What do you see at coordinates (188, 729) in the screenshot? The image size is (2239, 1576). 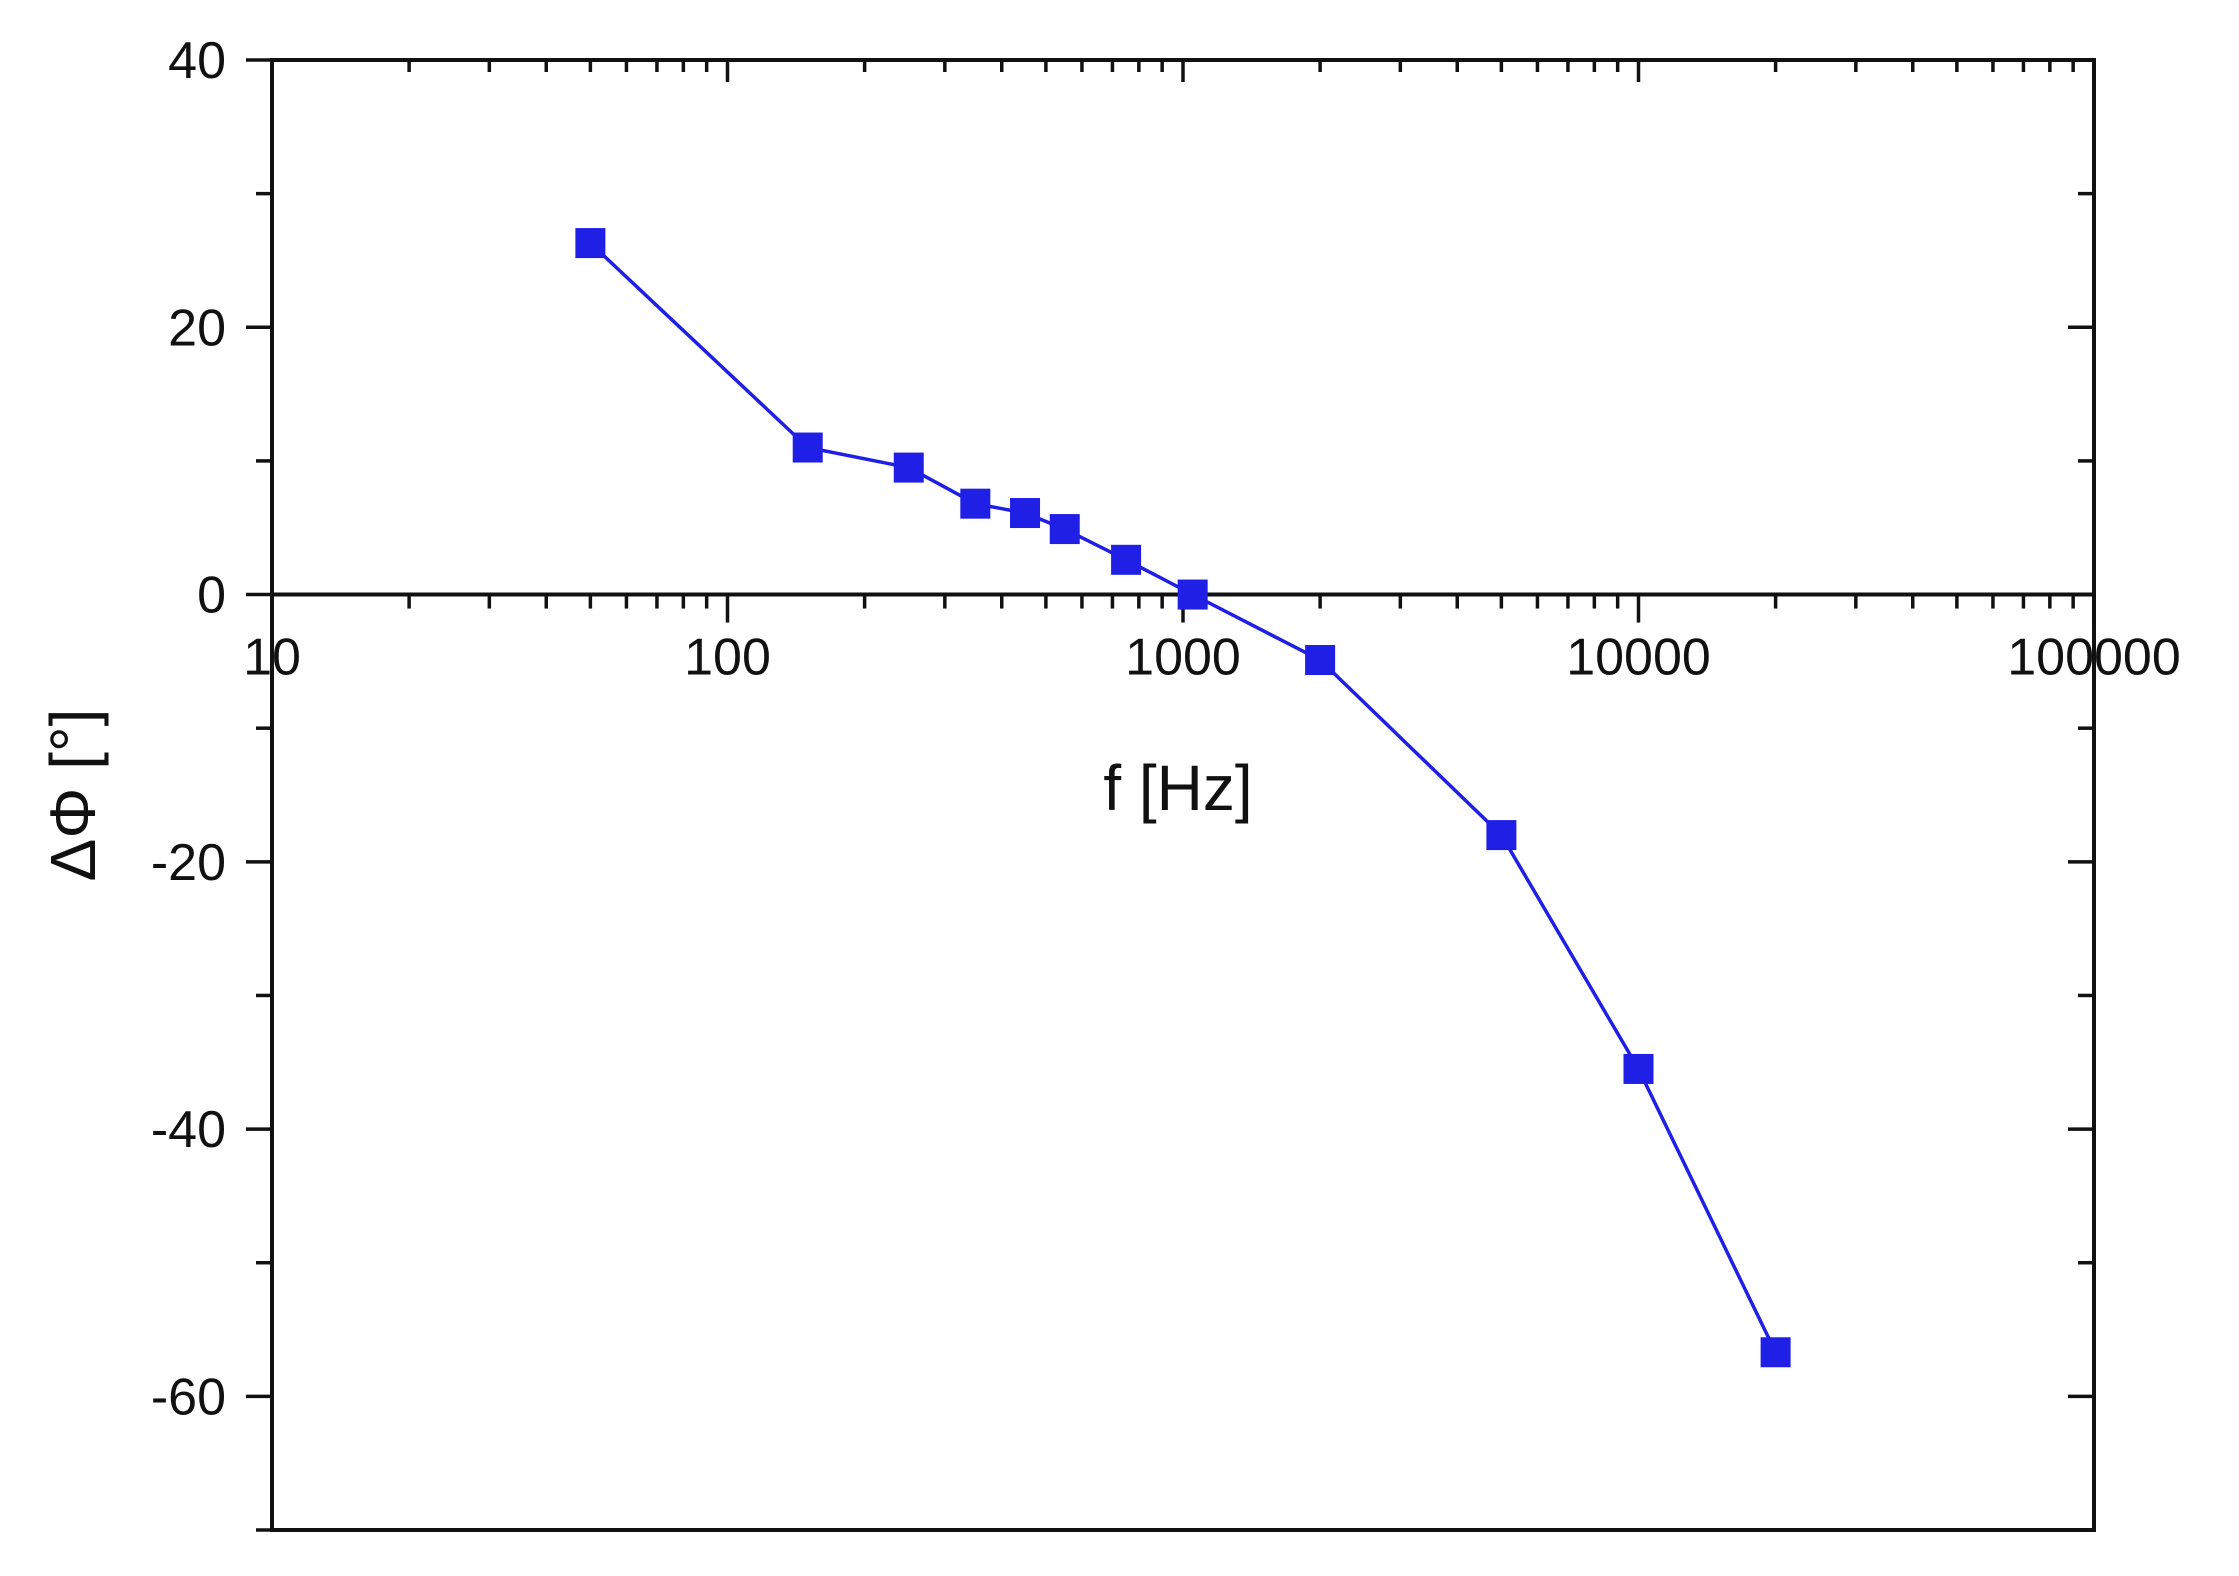 I see `y-tick-labels: 40 20 0 -20 -40 -60` at bounding box center [188, 729].